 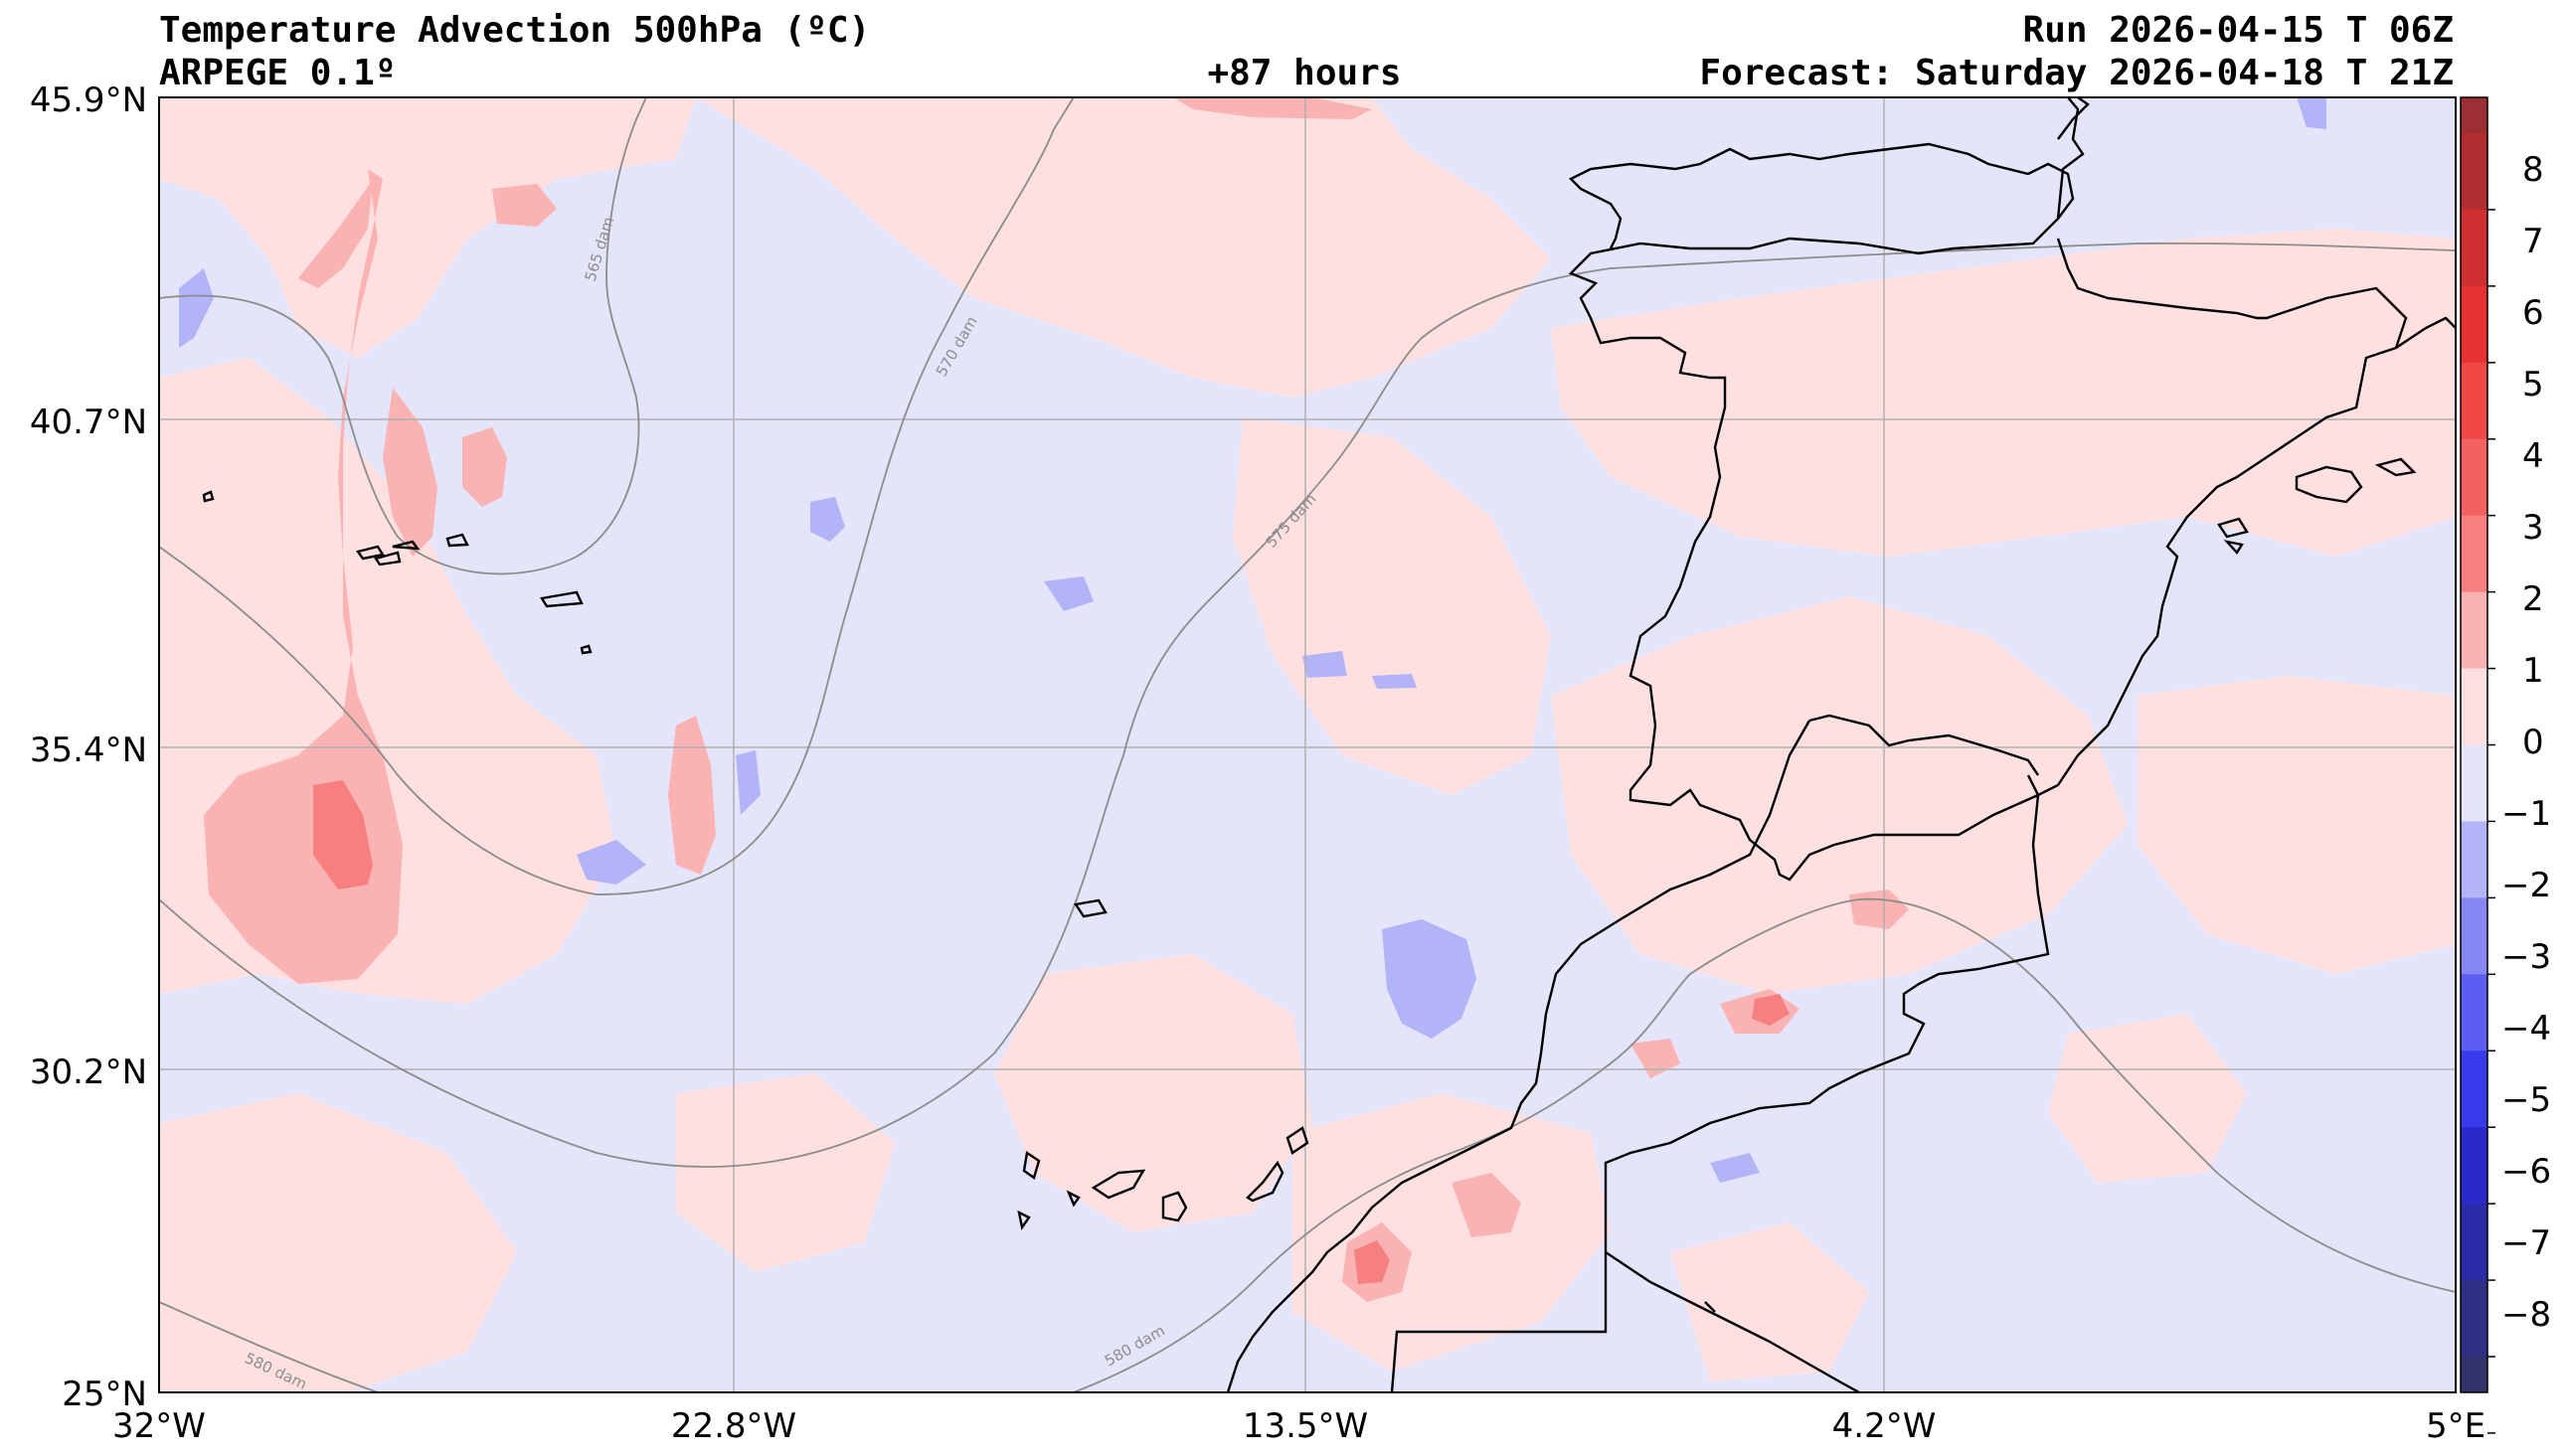 I want to click on lon-label: 22.8°W, so click(x=734, y=1426).